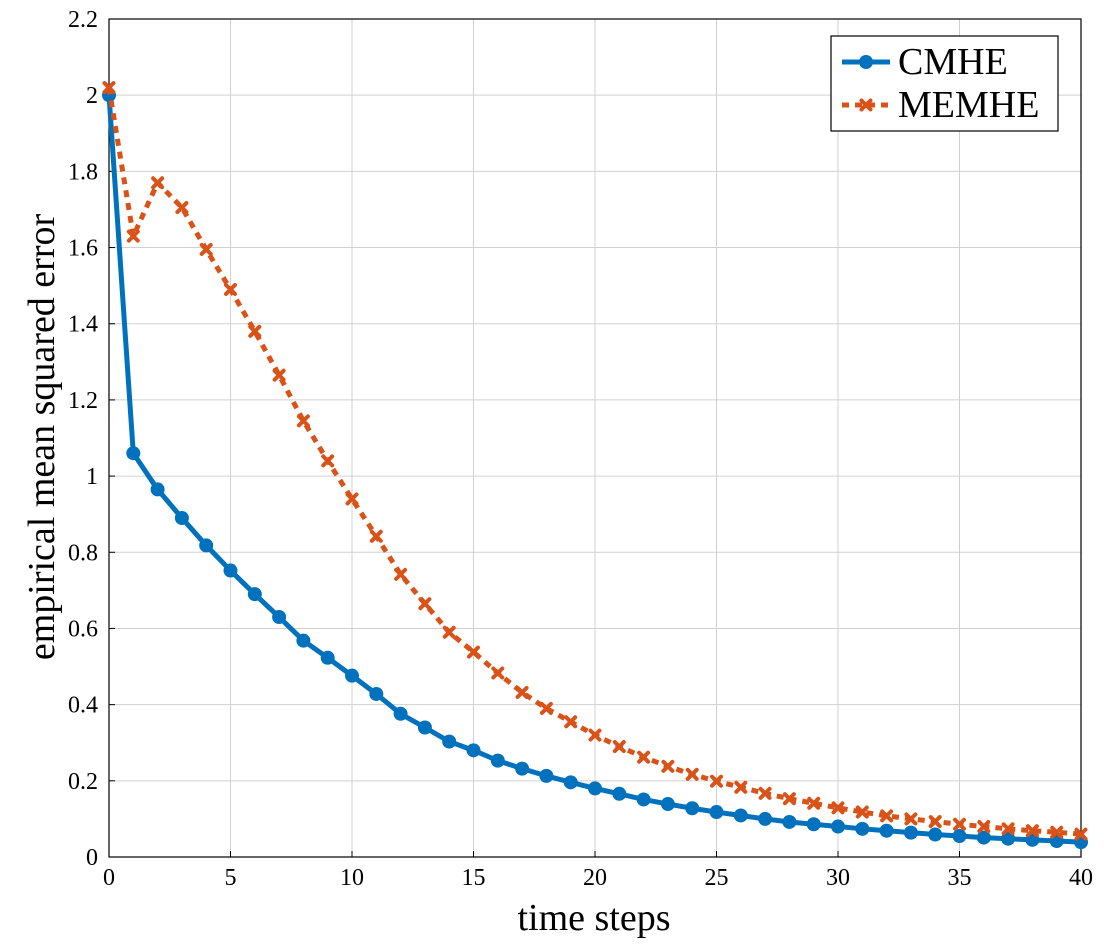 Image resolution: width=1104 pixels, height=948 pixels. I want to click on y-tick-label: 2, so click(92, 96).